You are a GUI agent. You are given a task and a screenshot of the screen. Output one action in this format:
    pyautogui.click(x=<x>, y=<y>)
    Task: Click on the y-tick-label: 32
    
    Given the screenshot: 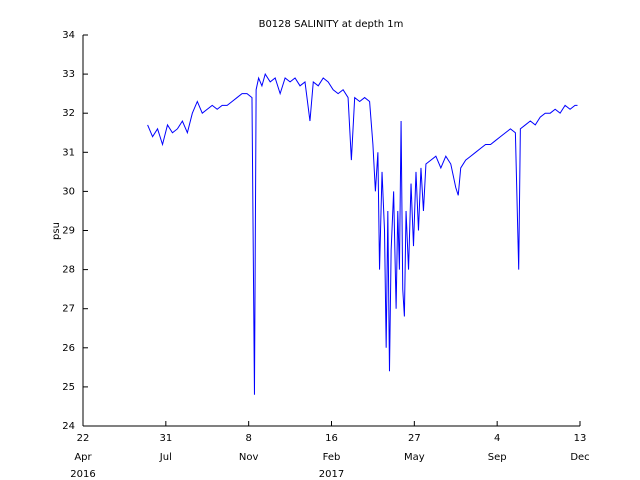 What is the action you would take?
    pyautogui.click(x=68, y=113)
    